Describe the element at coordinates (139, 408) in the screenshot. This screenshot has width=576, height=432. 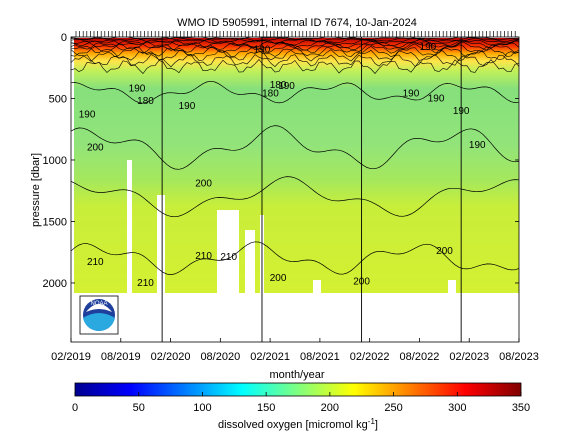
I see `colorbar-tick-label: 50` at that location.